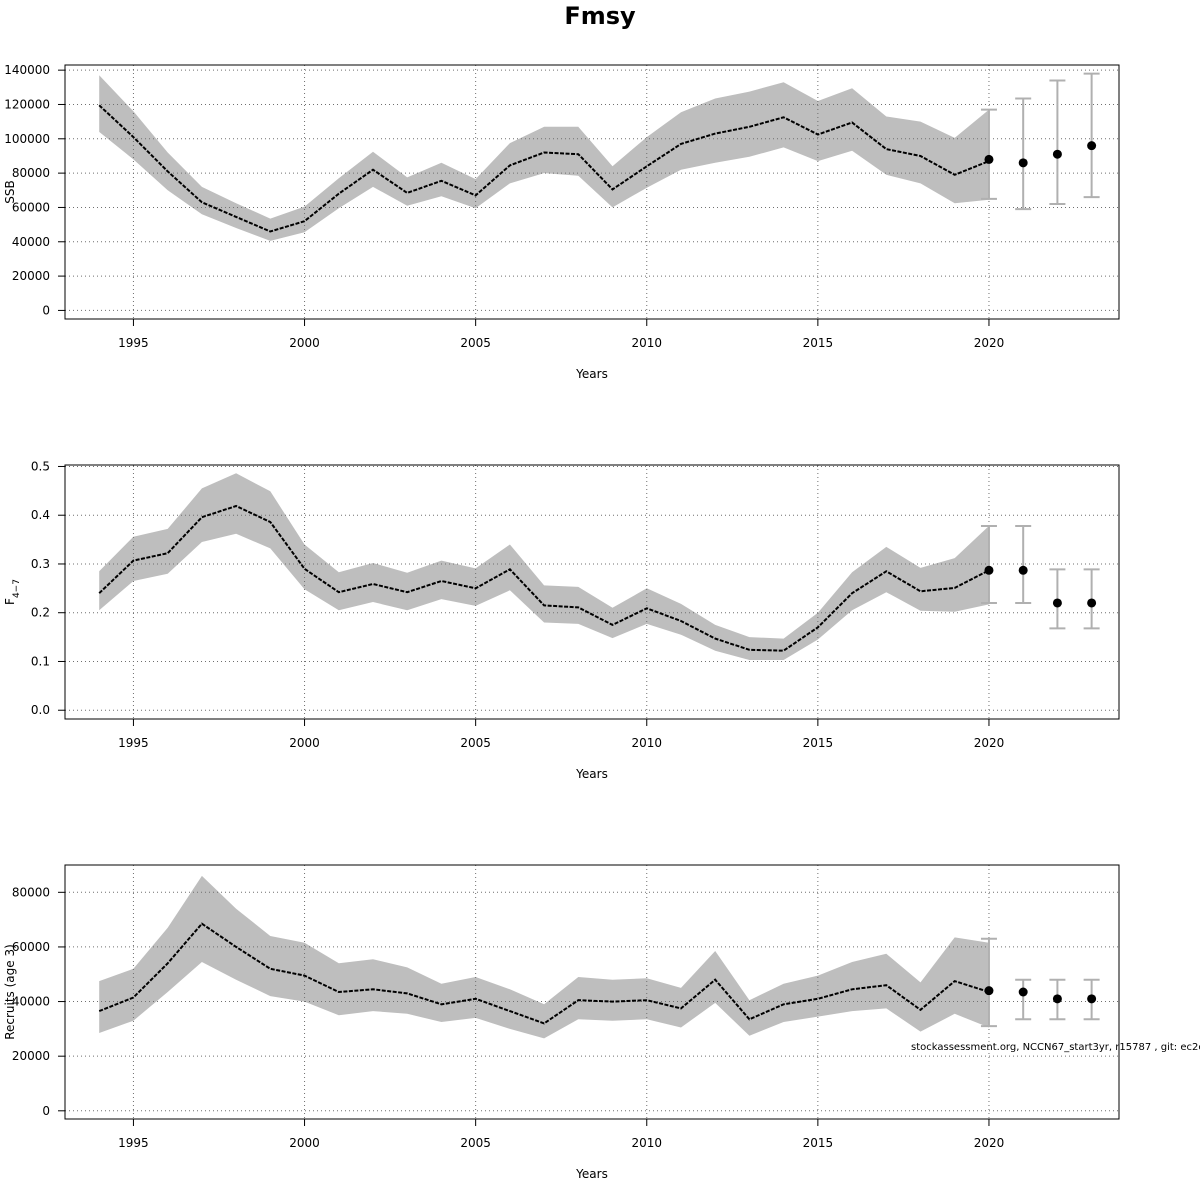 This screenshot has height=1200, width=1200. Describe the element at coordinates (40, 564) in the screenshot. I see `y-tick-label: 0.3` at that location.